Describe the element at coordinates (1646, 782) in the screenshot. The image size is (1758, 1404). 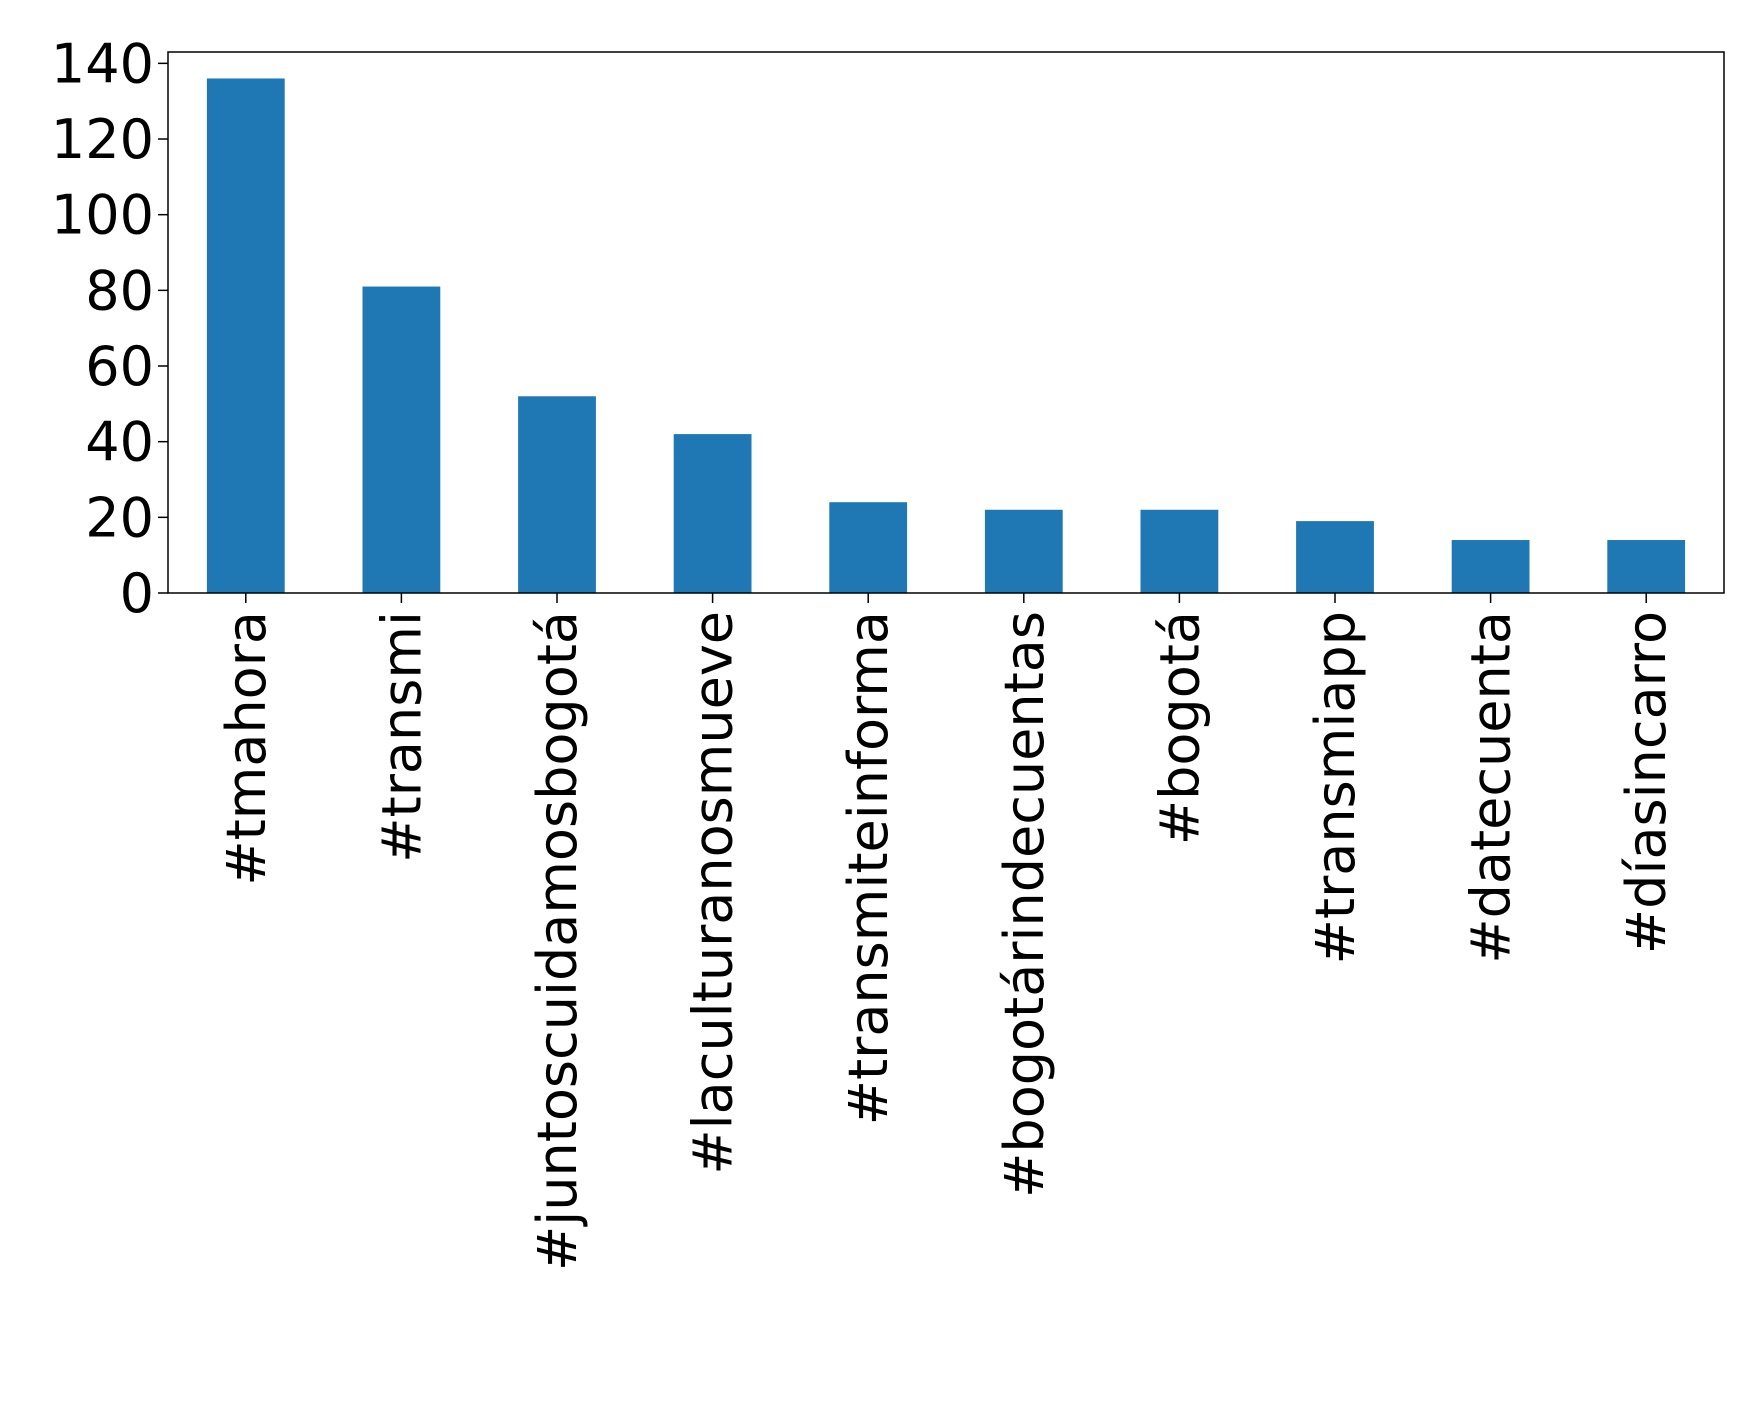
I see `x-tick-label-9: #díasincarro` at that location.